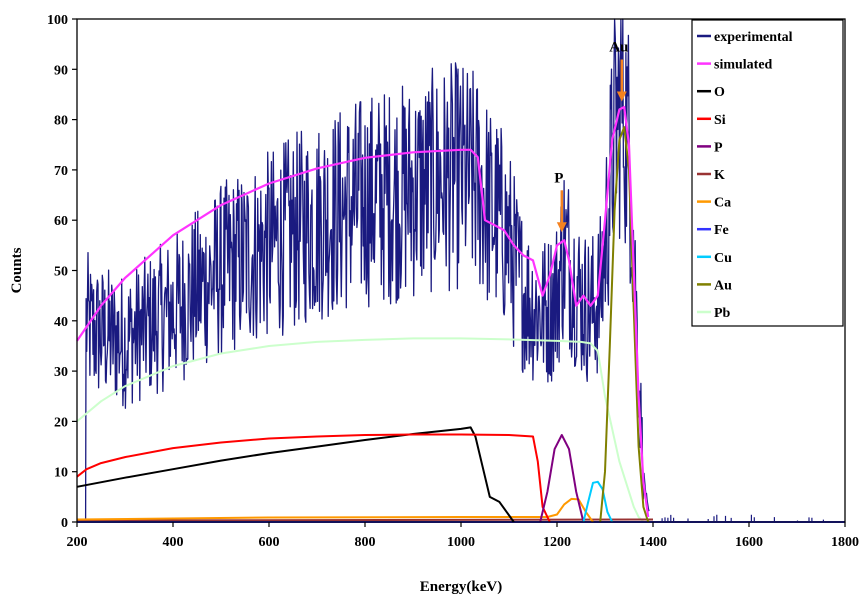 The width and height of the screenshot is (867, 598). What do you see at coordinates (753, 37) in the screenshot?
I see `legend-label: experimental` at bounding box center [753, 37].